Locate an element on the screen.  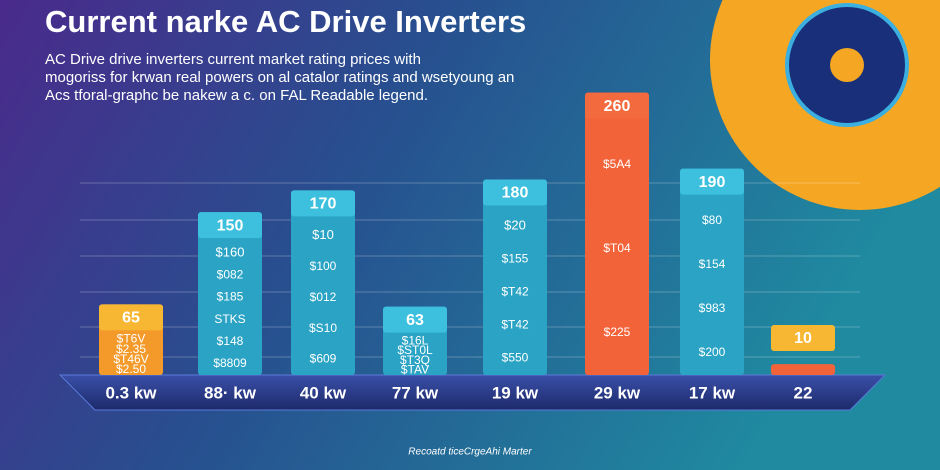
bar-inner-label: $T04 is located at coordinates (617, 248).